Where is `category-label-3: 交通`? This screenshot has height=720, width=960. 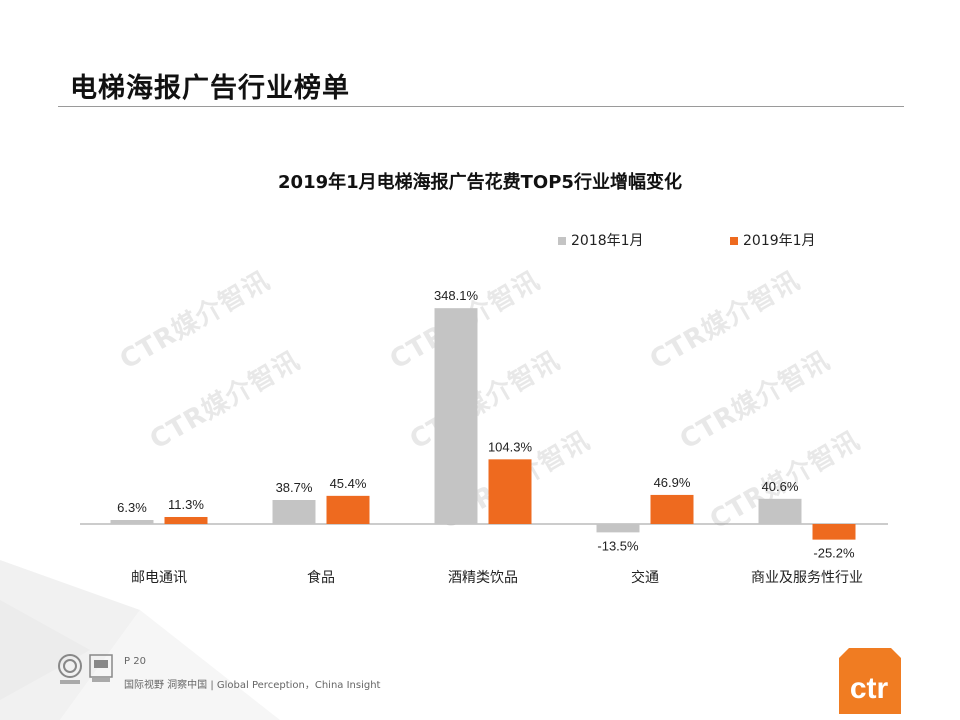
category-label-3: 交通 is located at coordinates (645, 577).